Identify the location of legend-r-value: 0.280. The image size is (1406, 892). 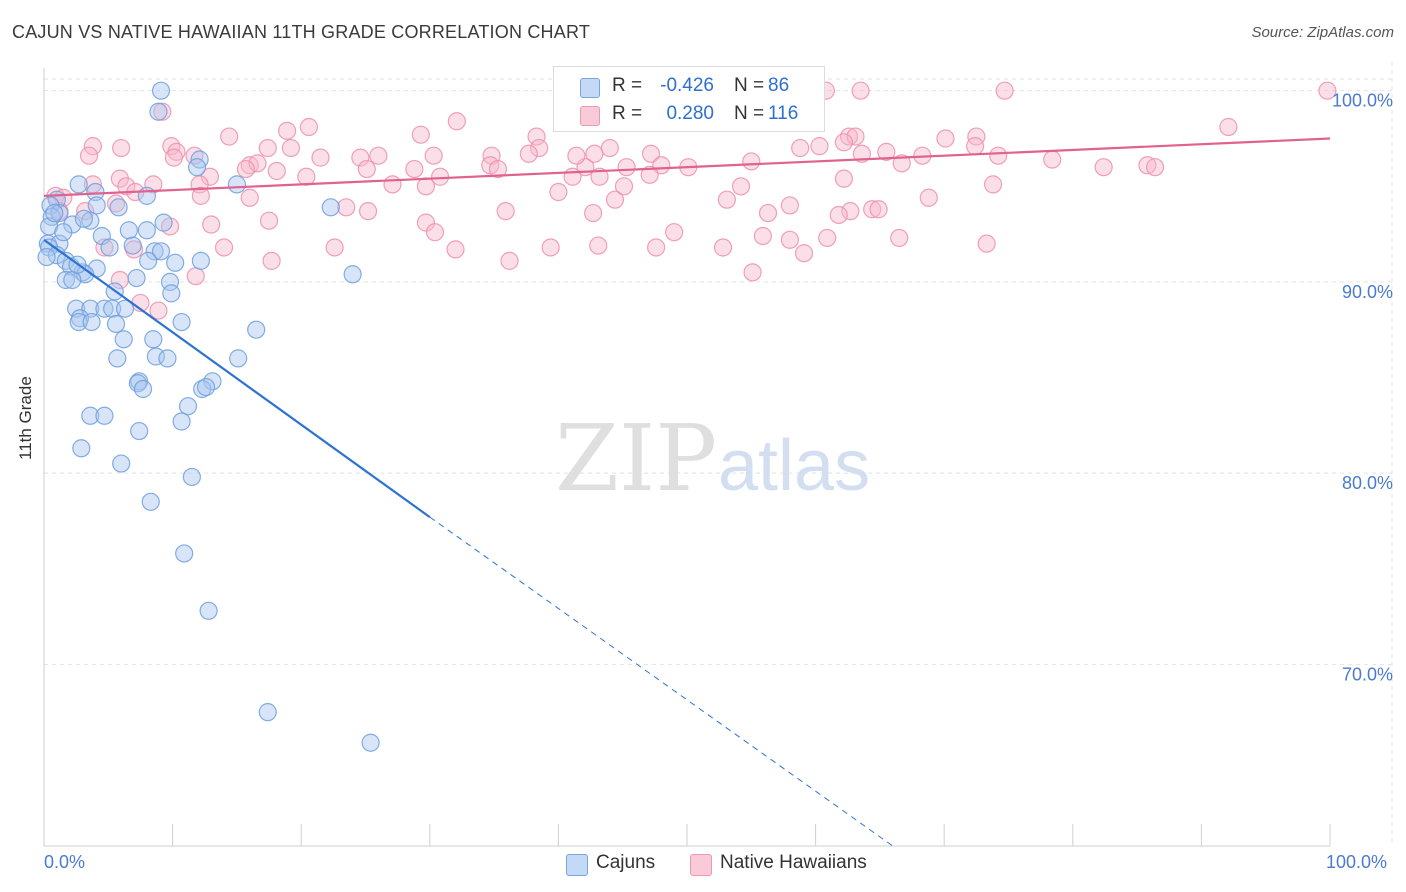
(690, 113).